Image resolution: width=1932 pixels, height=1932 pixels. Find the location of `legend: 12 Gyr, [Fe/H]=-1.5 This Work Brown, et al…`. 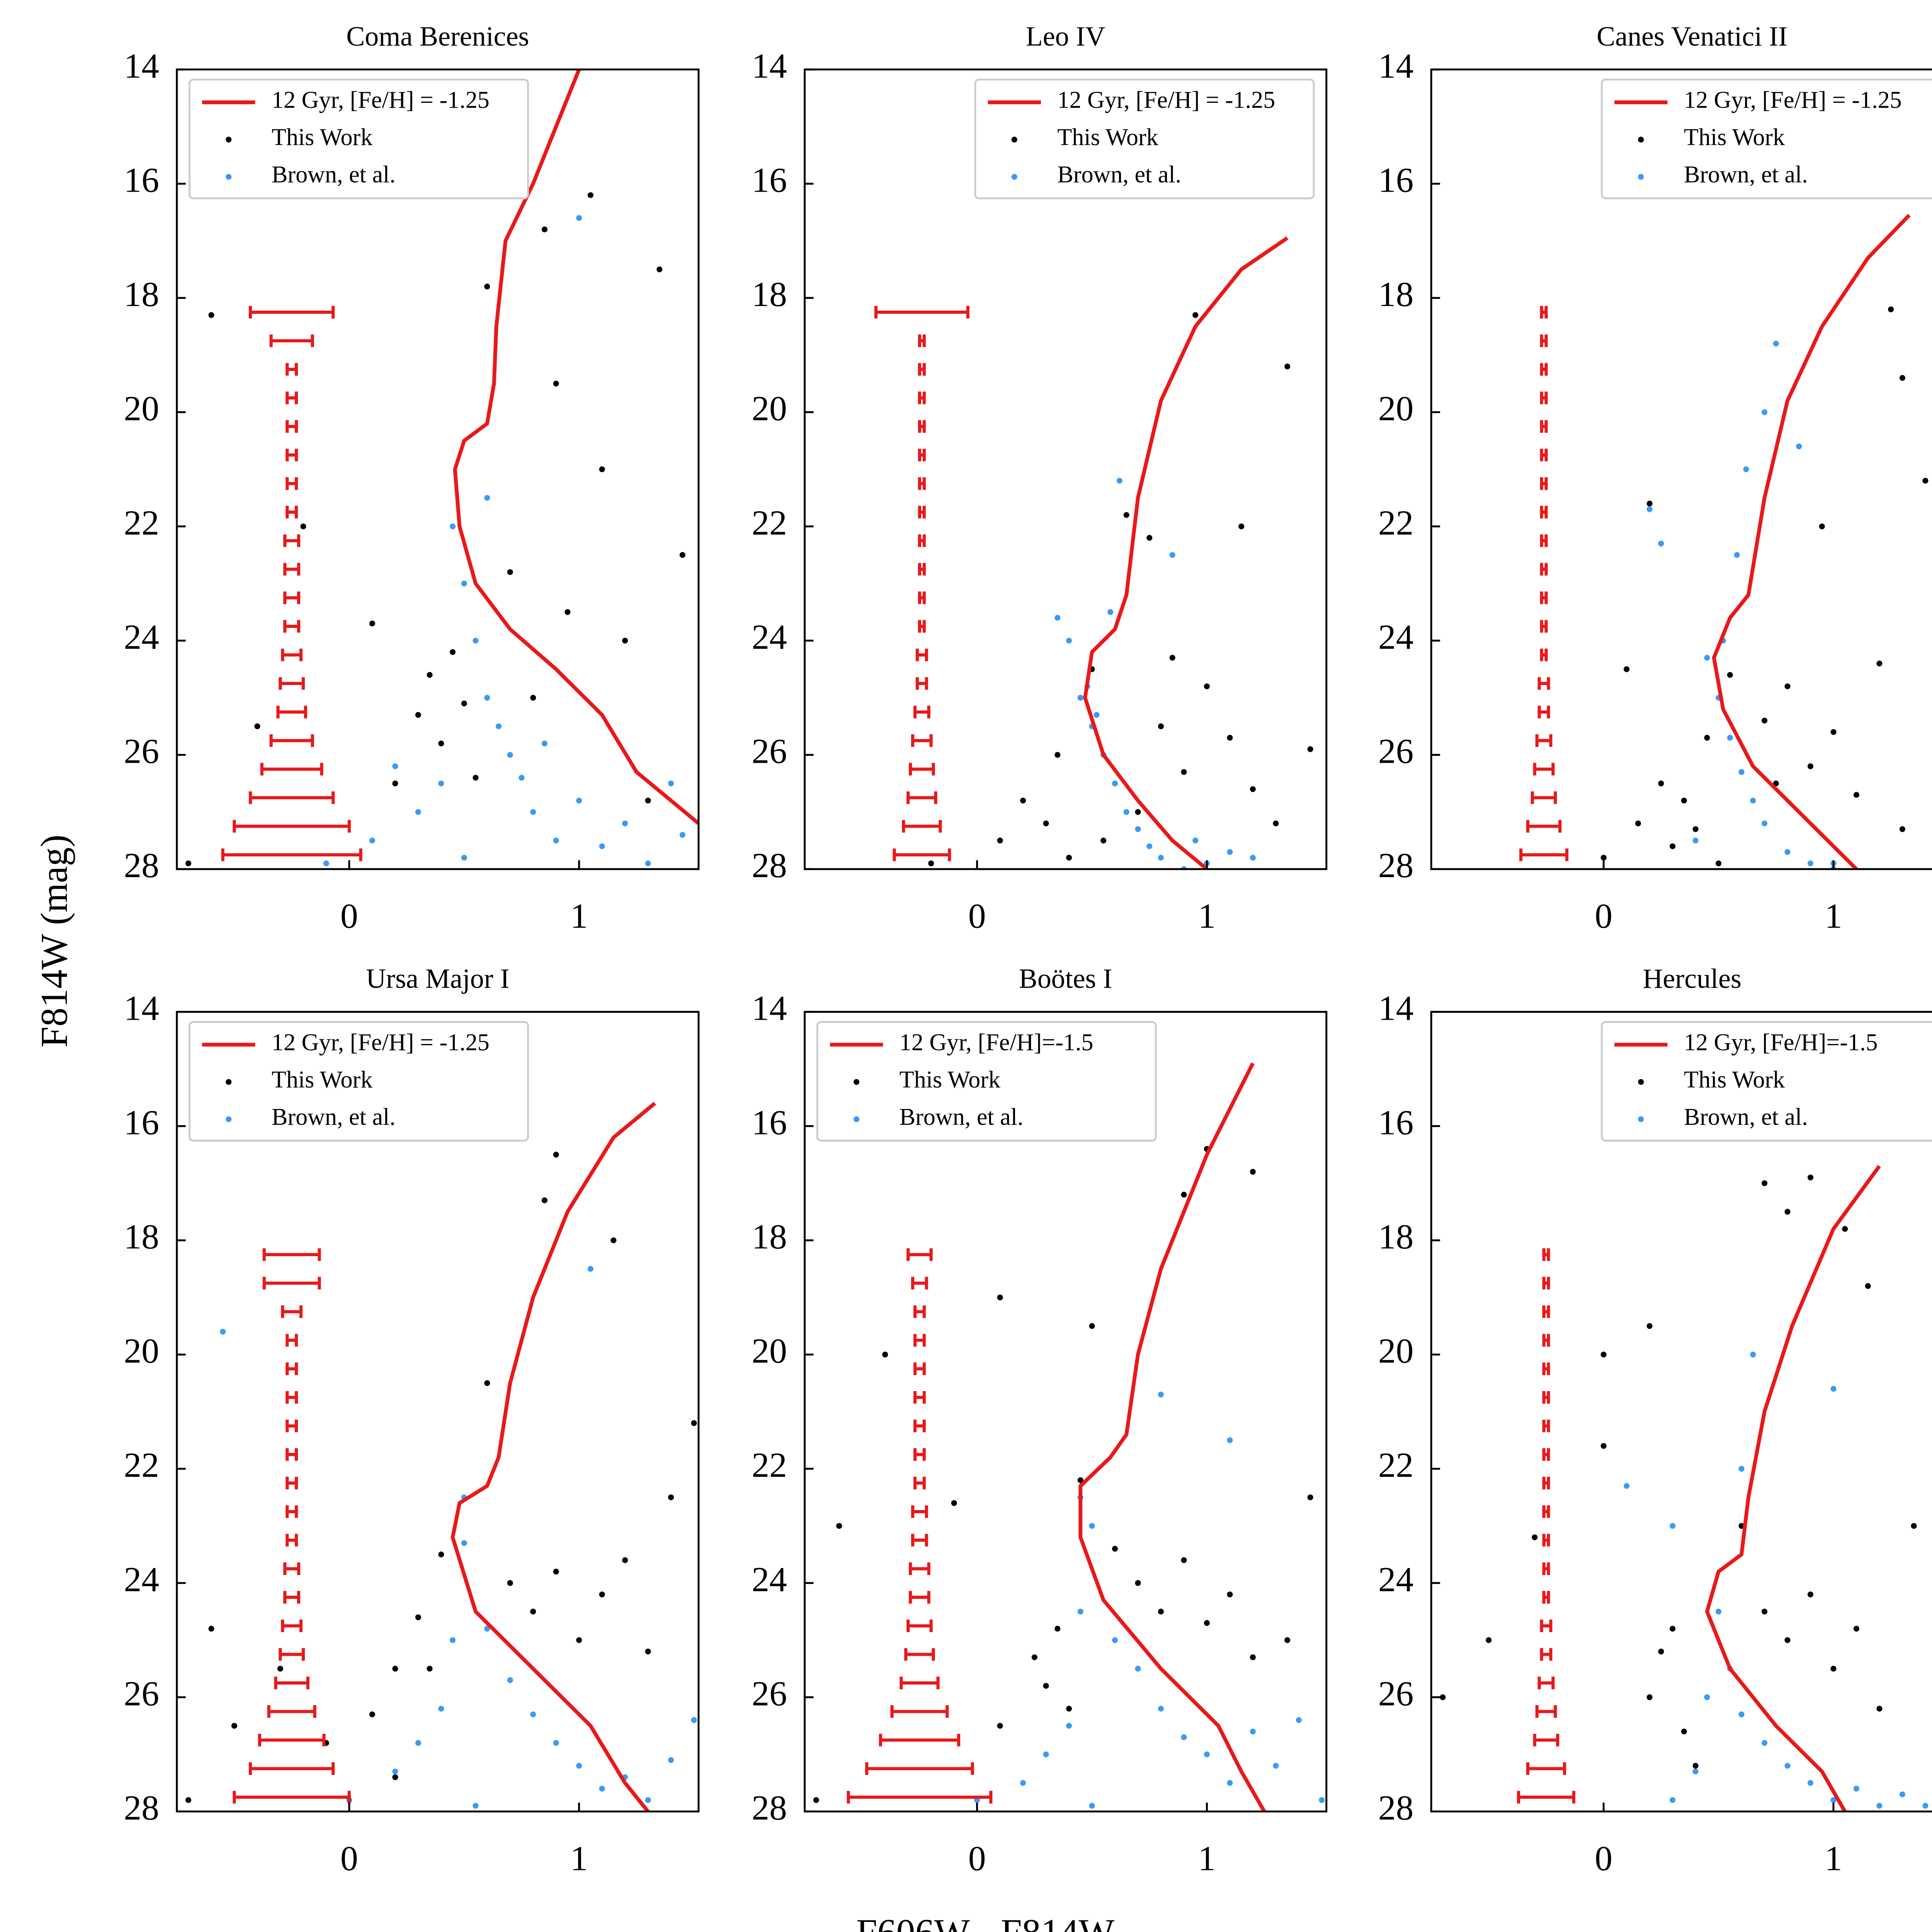

legend: 12 Gyr, [Fe/H]=-1.5 This Work Brown, et al… is located at coordinates (1766, 1081).